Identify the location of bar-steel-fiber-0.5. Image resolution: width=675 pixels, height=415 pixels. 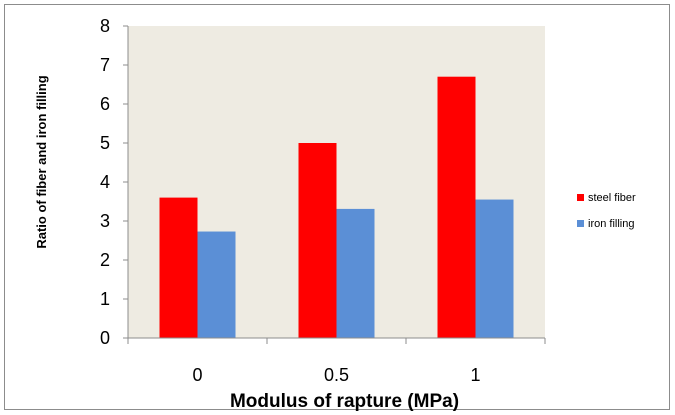
(317, 240).